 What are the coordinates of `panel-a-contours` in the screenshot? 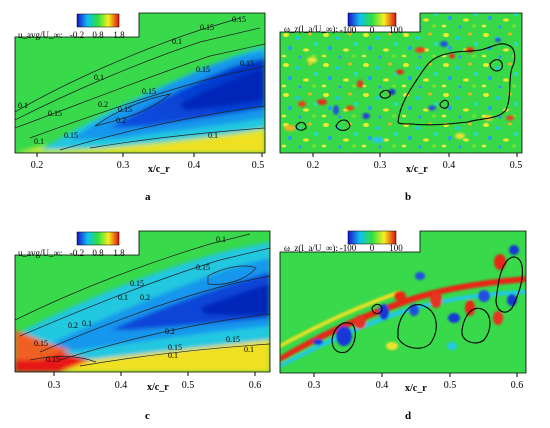 It's located at (140, 84).